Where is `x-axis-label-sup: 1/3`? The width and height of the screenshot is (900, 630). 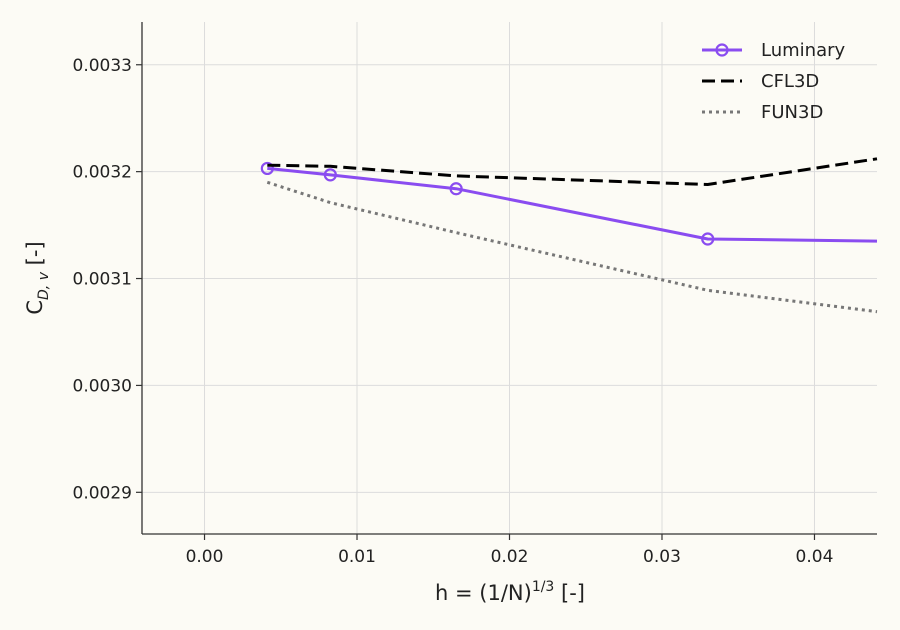
x-axis-label-sup: 1/3 is located at coordinates (543, 587).